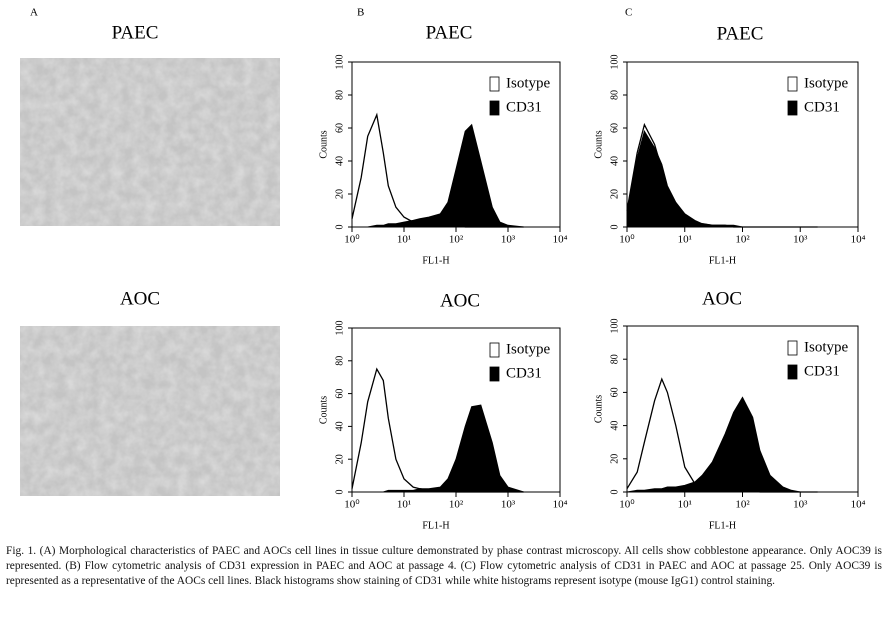 This screenshot has height=617, width=891. Describe the element at coordinates (628, 13) in the screenshot. I see `panel-label: C` at that location.